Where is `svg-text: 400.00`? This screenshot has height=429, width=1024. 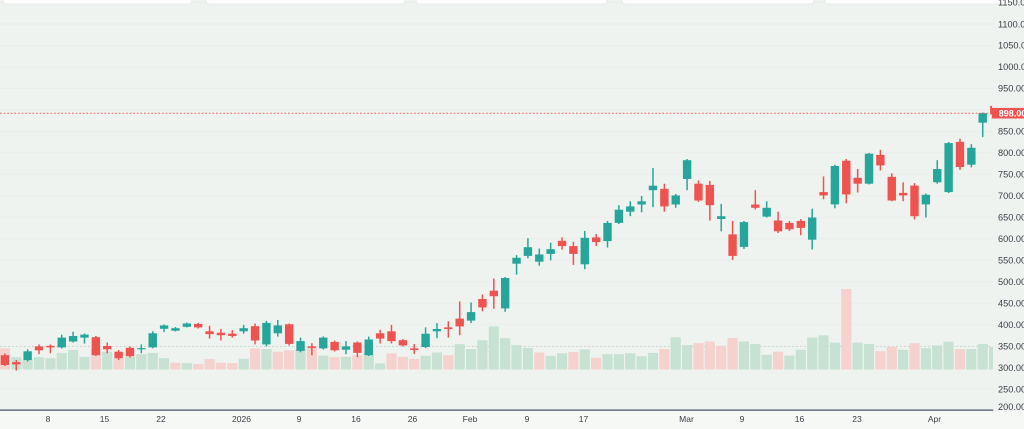 svg-text: 400.00 is located at coordinates (1011, 325).